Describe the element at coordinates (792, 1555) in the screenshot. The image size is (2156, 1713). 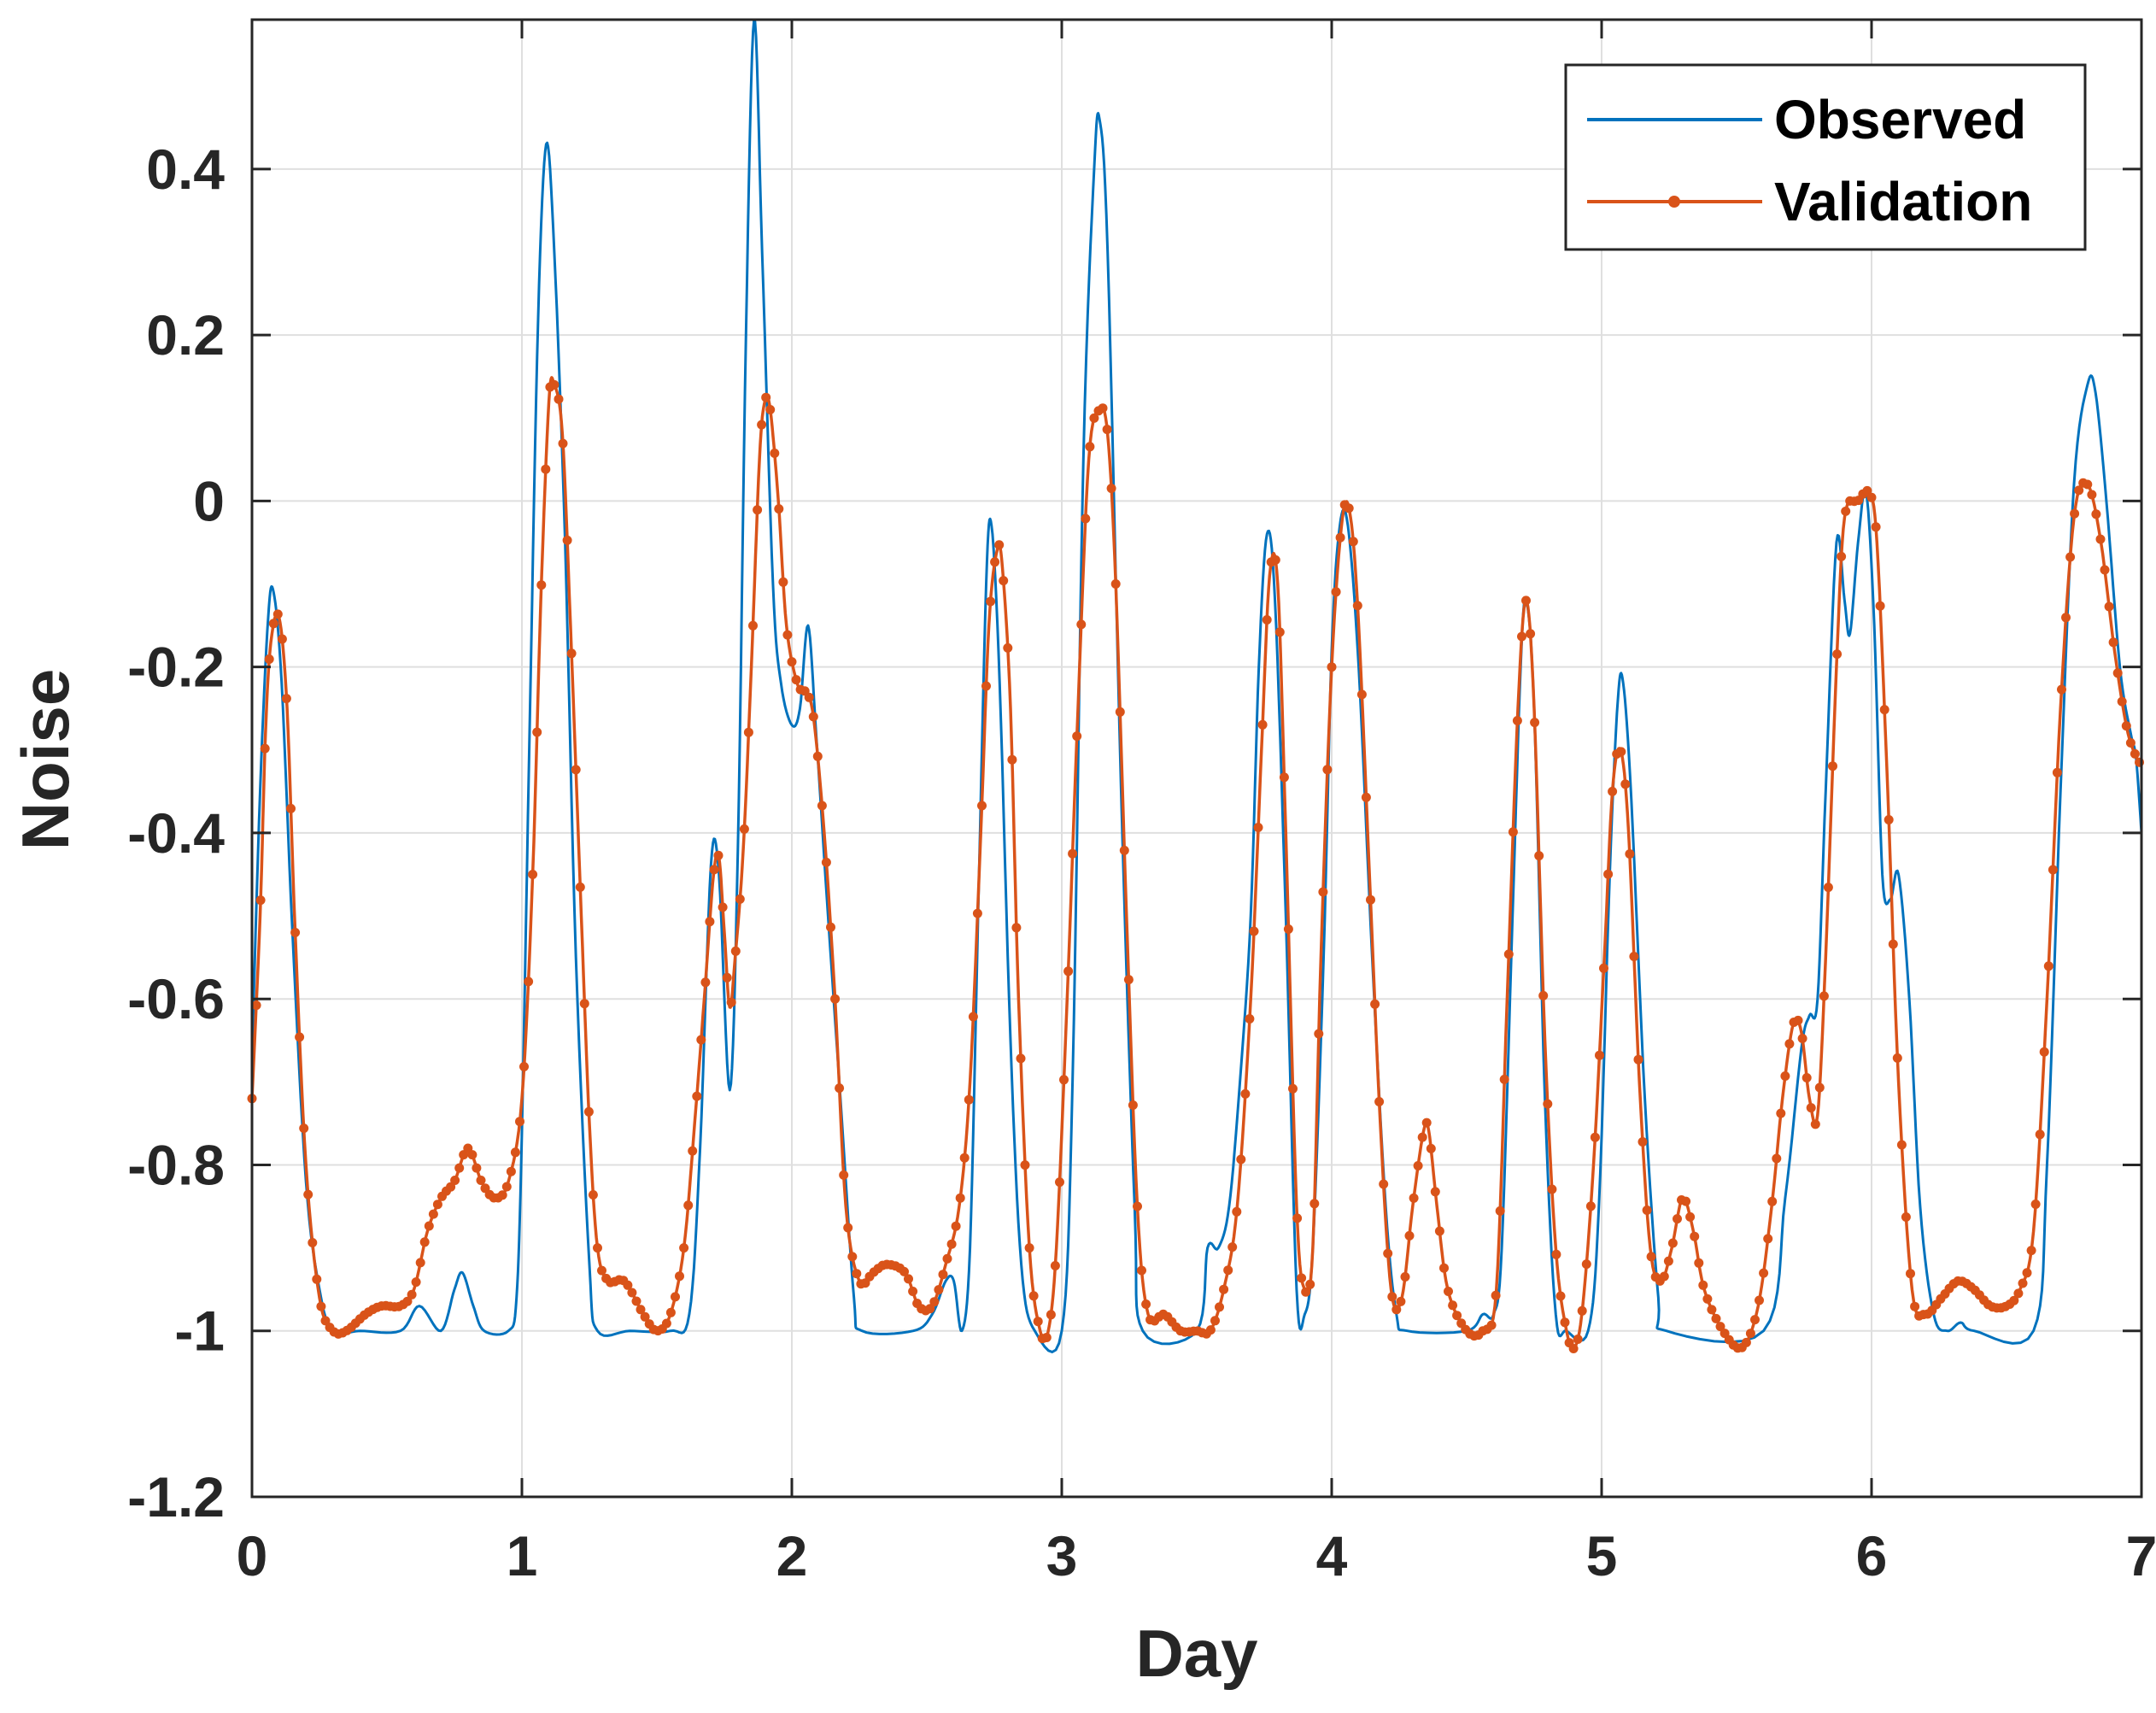
I see `x-tick-label: 2` at that location.